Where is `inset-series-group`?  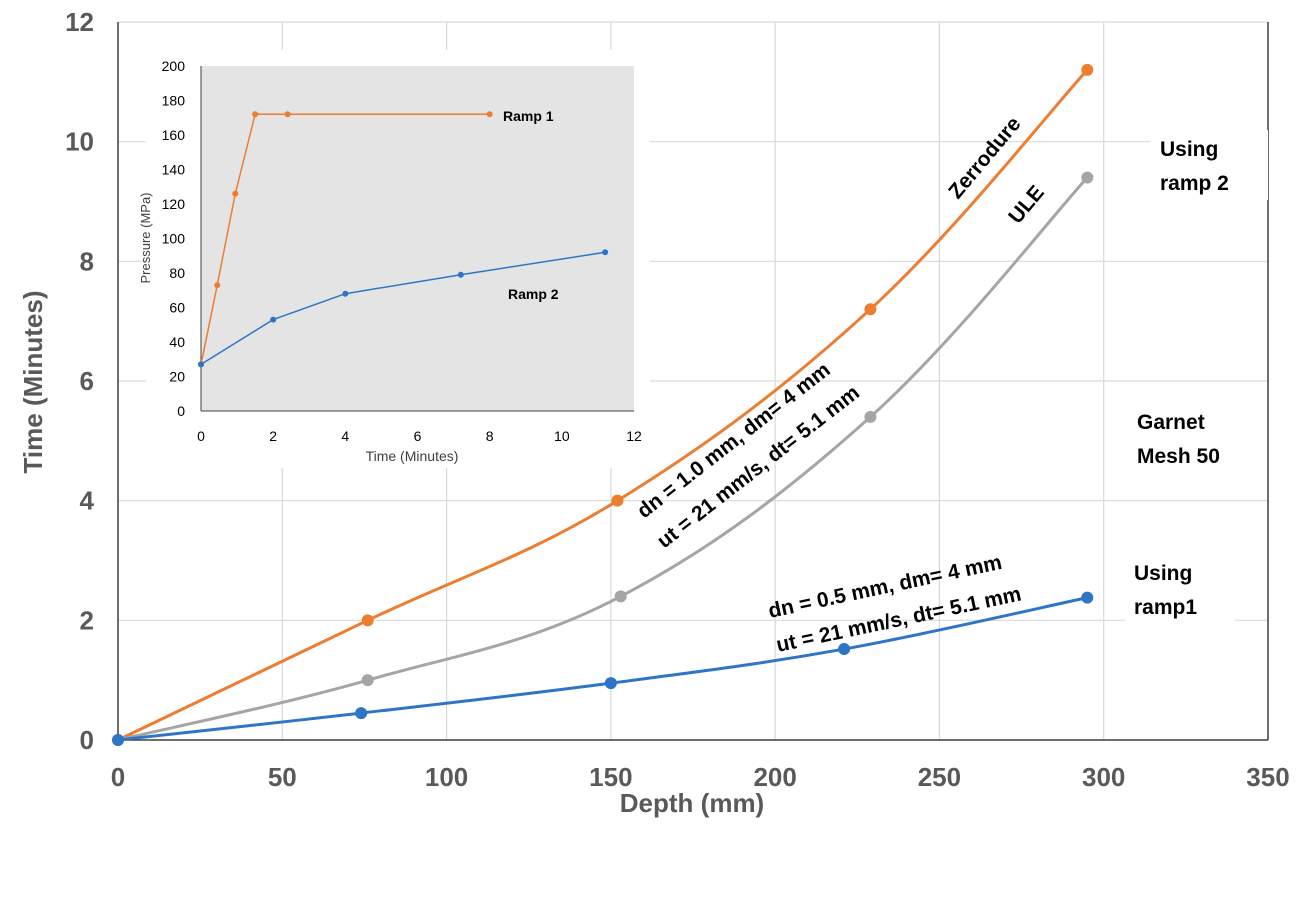
inset-series-group is located at coordinates (403, 239).